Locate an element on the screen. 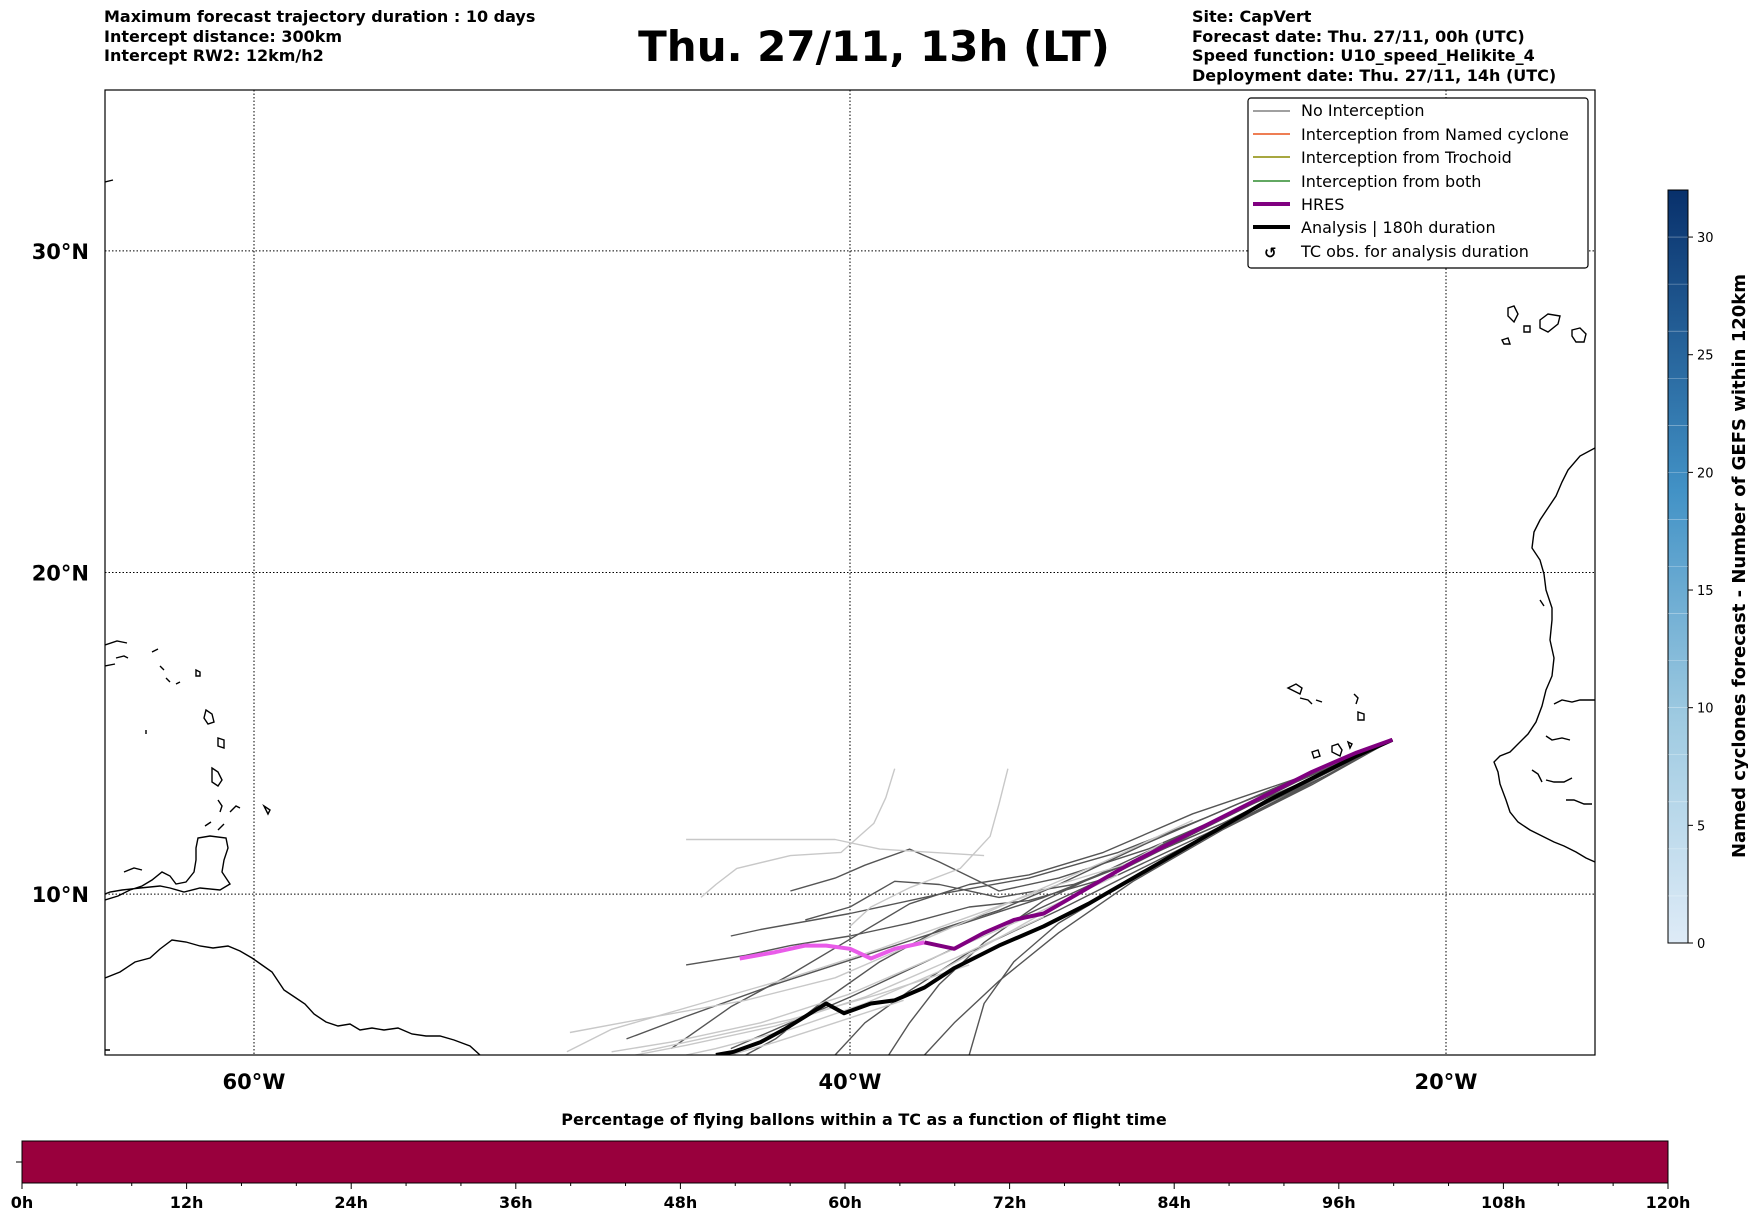  flight-time-tick-label: 60h is located at coordinates (845, 1202).